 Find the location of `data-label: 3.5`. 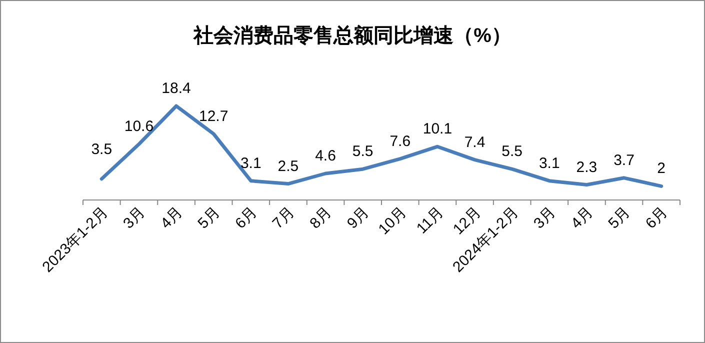

data-label: 3.5 is located at coordinates (101, 149).